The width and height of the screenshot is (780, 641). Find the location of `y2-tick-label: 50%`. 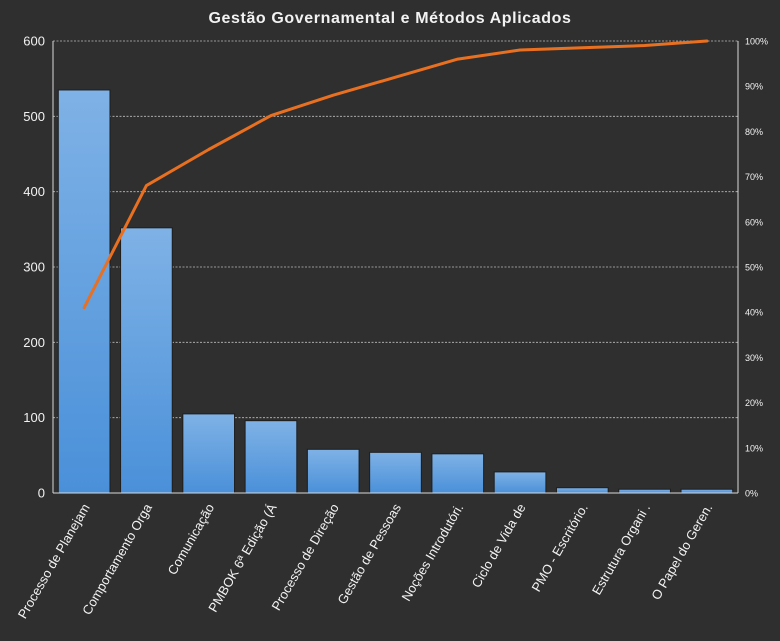

y2-tick-label: 50% is located at coordinates (754, 268).